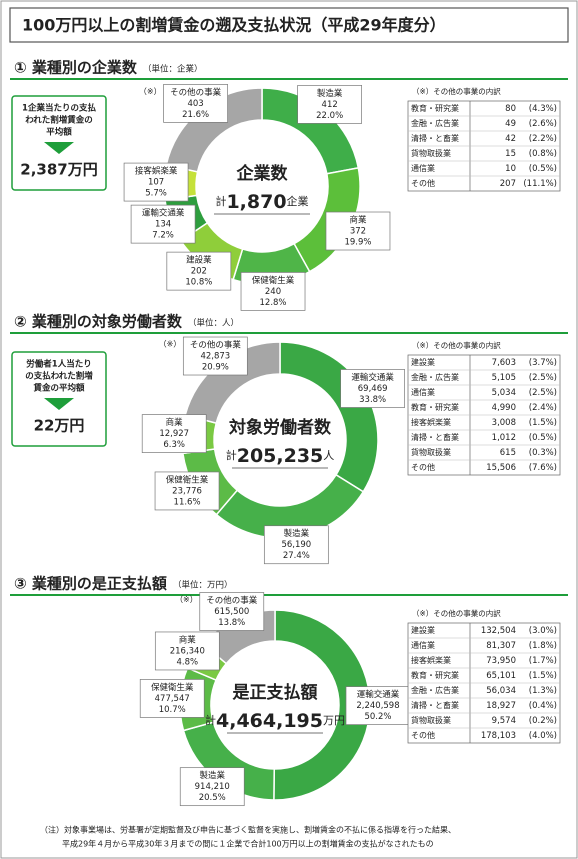 This screenshot has width=578, height=859. I want to click on callout-text: 1企業当たりの支払, so click(59, 108).